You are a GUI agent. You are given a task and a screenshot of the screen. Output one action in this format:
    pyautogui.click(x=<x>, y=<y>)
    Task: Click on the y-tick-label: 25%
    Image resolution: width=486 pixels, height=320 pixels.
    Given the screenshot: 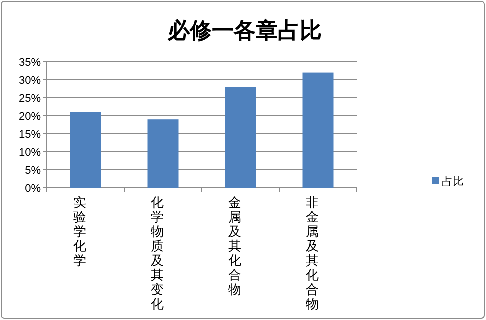 What is the action you would take?
    pyautogui.click(x=30, y=99)
    